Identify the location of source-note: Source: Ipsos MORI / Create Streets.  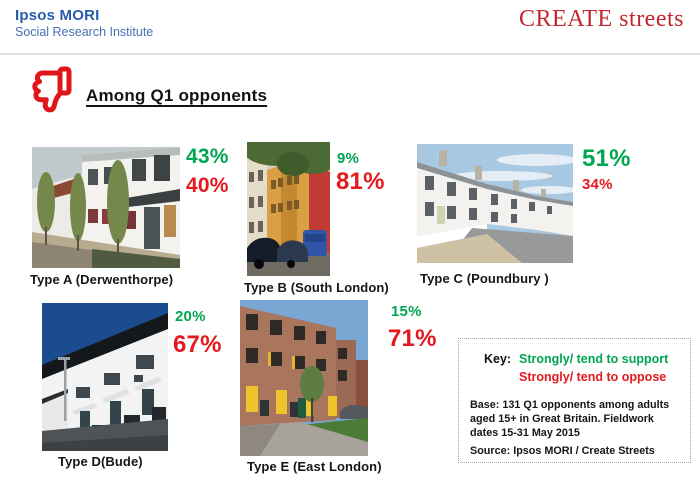
(562, 451).